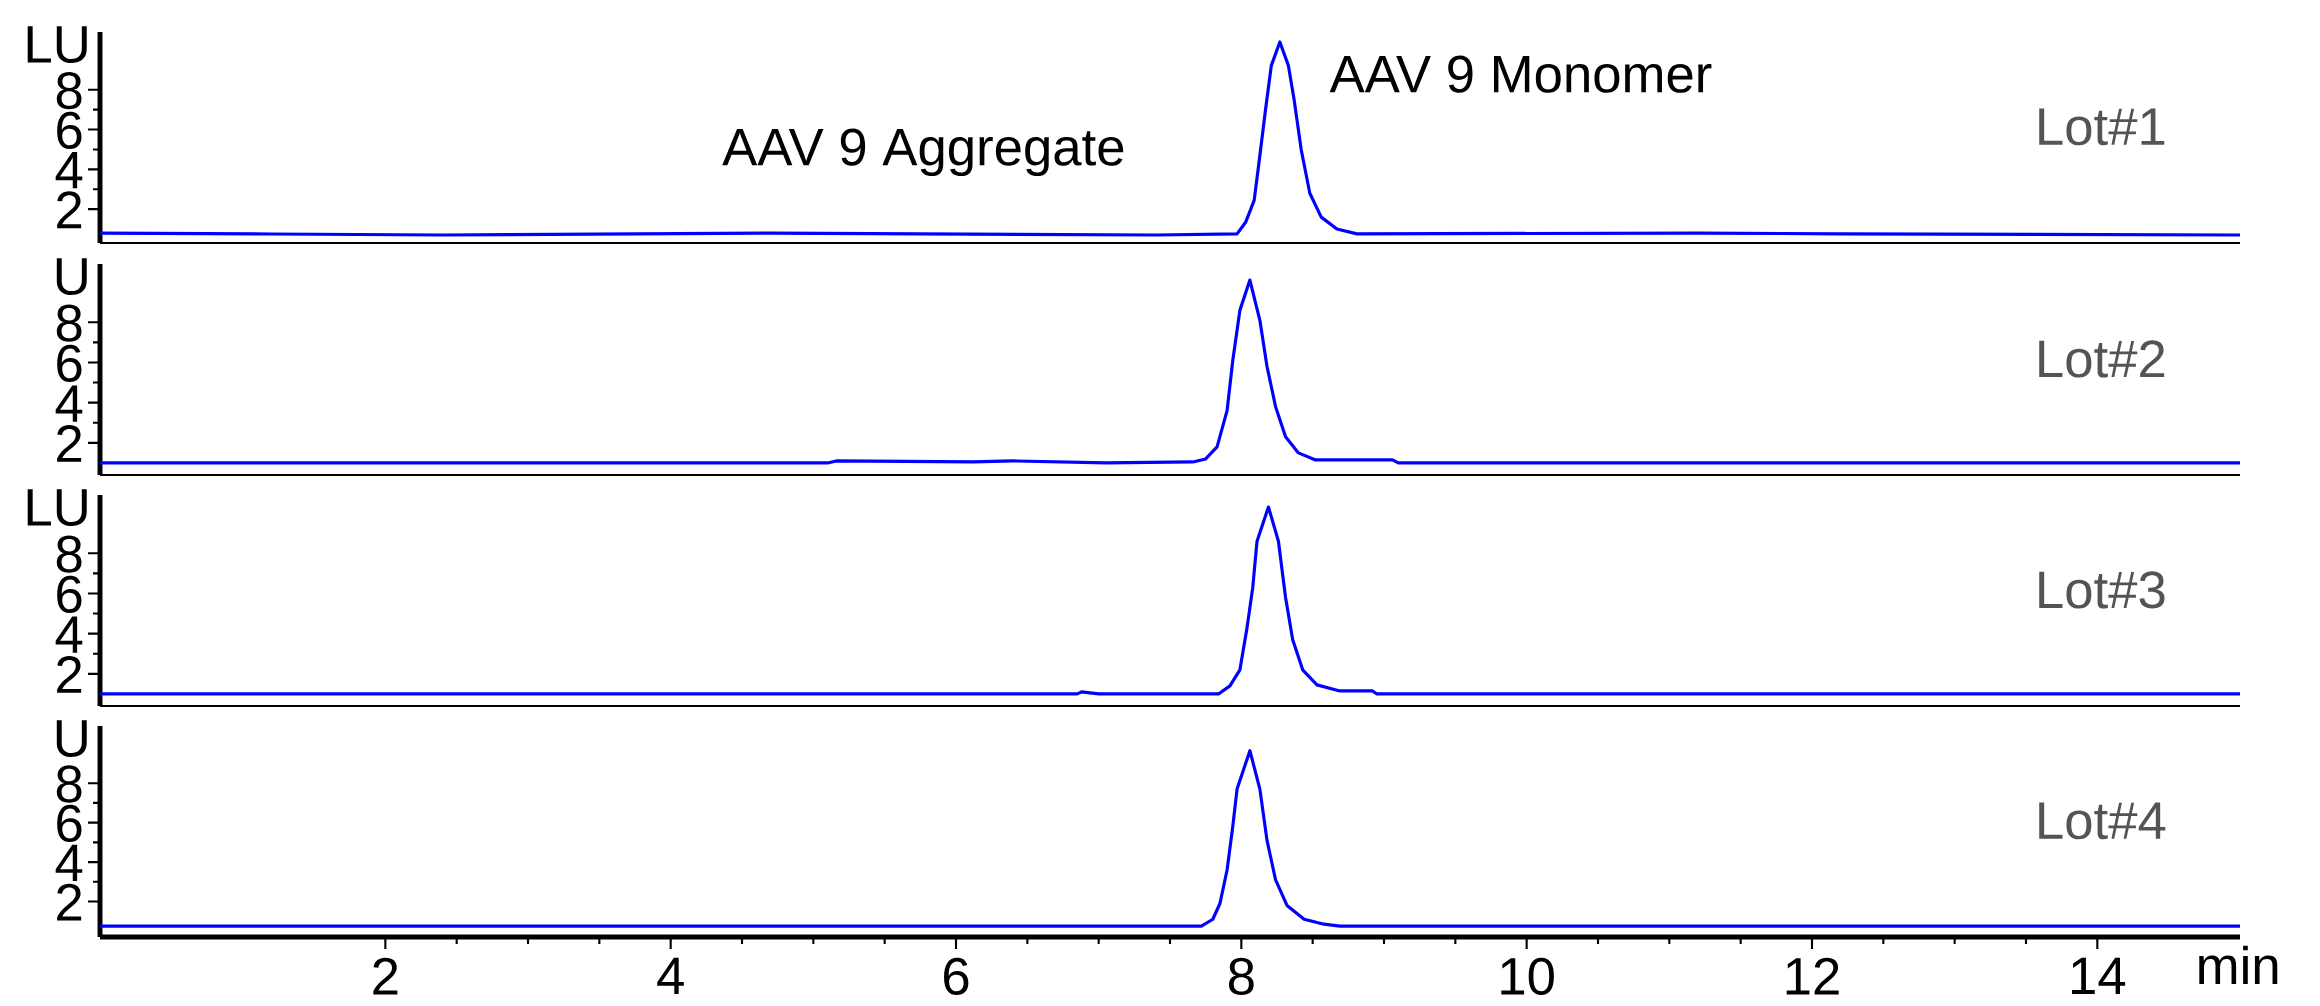 The height and width of the screenshot is (1006, 2320). What do you see at coordinates (2102, 590) in the screenshot?
I see `text: Lot#3` at bounding box center [2102, 590].